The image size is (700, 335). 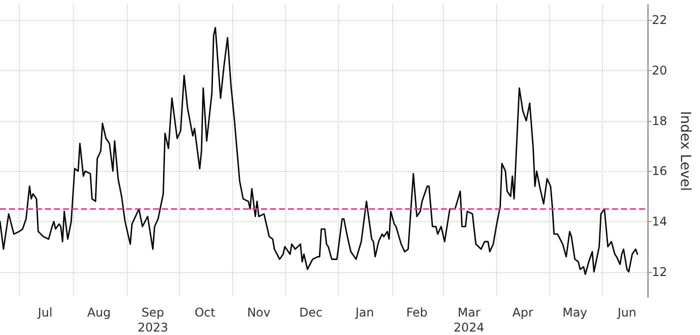 I want to click on y-tick-label: 12, so click(x=660, y=271).